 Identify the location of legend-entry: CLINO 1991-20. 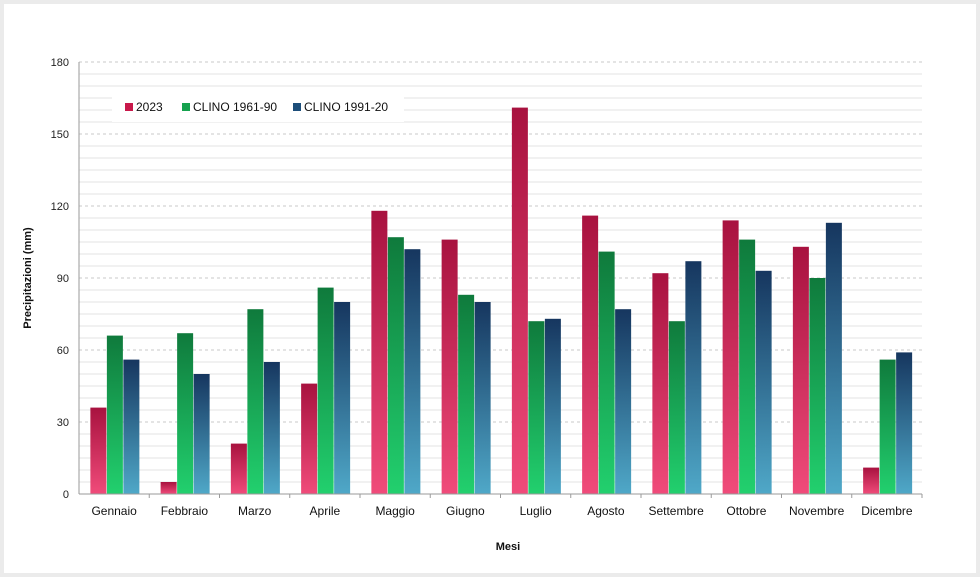
(346, 107).